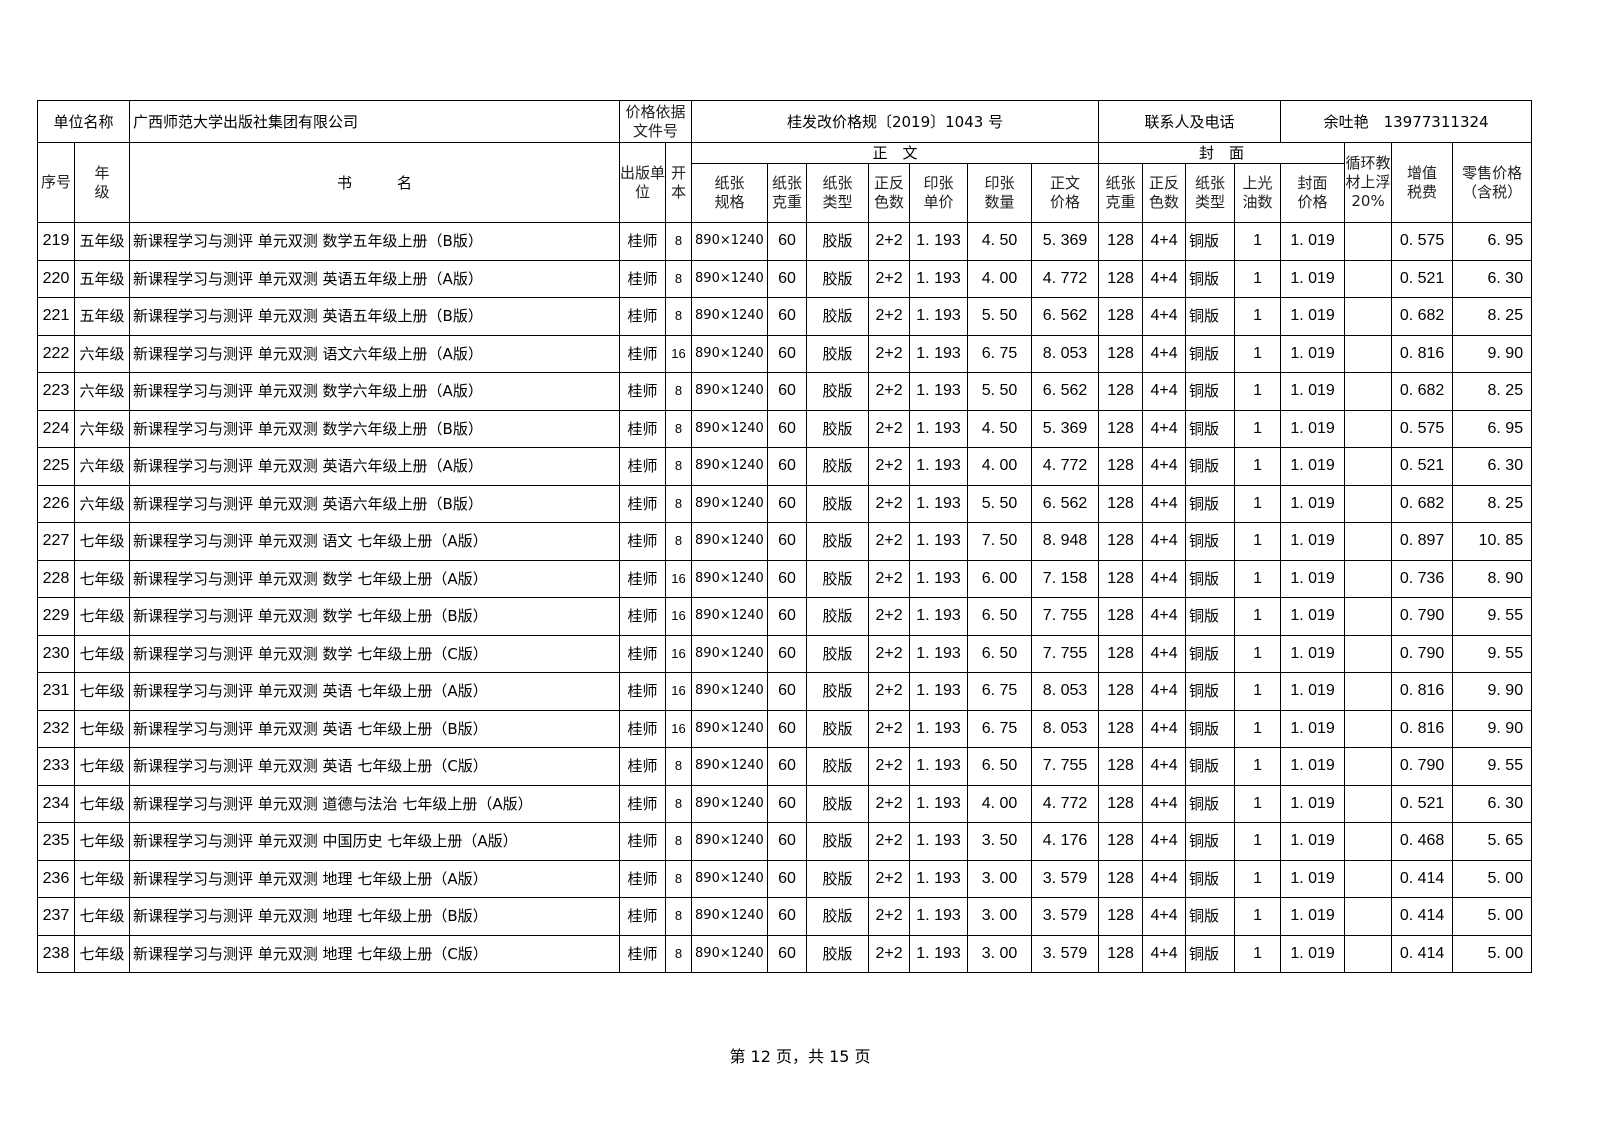 This screenshot has width=1600, height=1130. What do you see at coordinates (56, 182) in the screenshot?
I see `col-seq: 序号` at bounding box center [56, 182].